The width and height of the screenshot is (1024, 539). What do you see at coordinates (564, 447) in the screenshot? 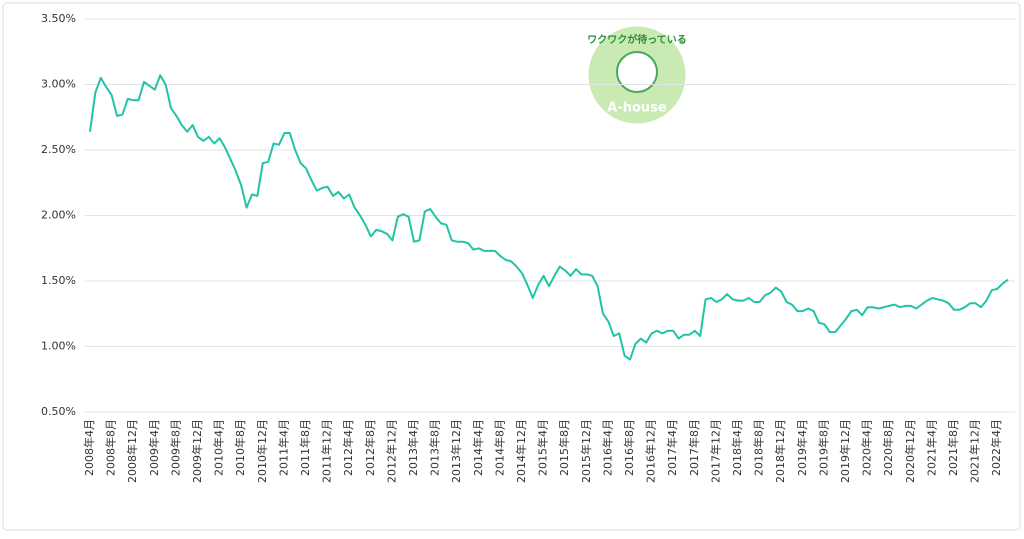
I see `x-tick-label: 2015年8月` at bounding box center [564, 447].